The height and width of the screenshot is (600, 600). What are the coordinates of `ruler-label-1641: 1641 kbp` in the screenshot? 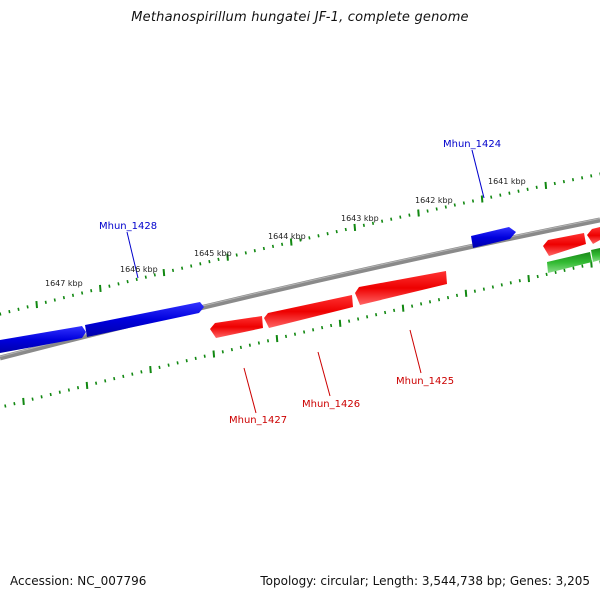 It's located at (507, 181).